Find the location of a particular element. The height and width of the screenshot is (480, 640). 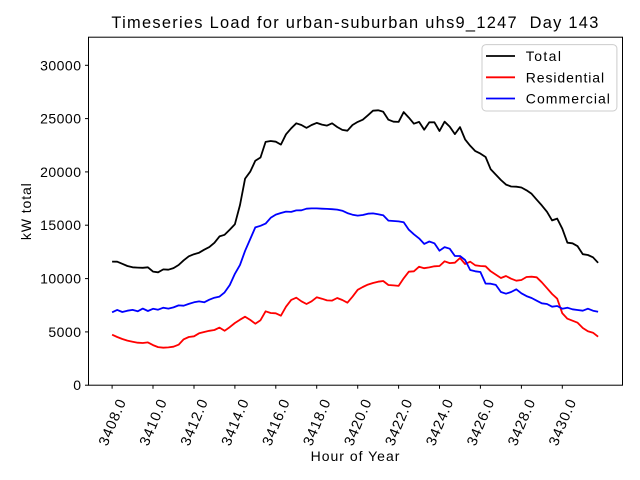

svg-text: 30000 is located at coordinates (60, 65).